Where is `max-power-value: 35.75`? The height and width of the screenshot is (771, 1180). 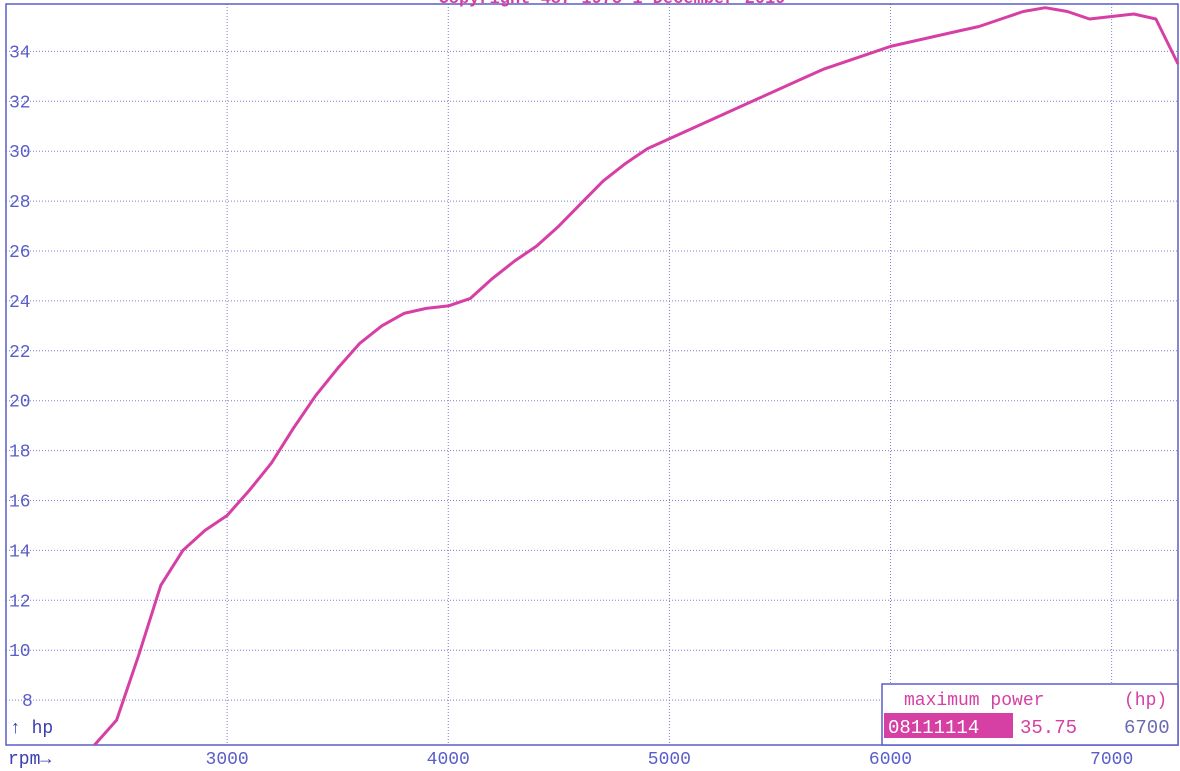
max-power-value: 35.75 is located at coordinates (1048, 728).